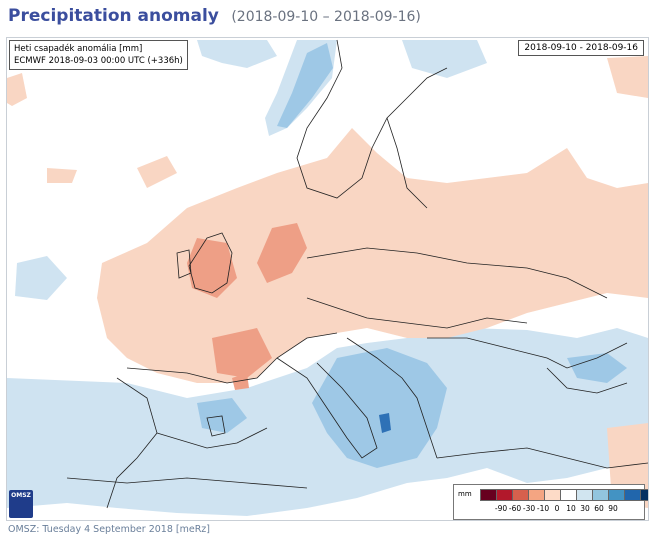 This screenshot has width=664, height=545. What do you see at coordinates (21, 495) in the screenshot?
I see `logo-text: OMSZ` at bounding box center [21, 495].